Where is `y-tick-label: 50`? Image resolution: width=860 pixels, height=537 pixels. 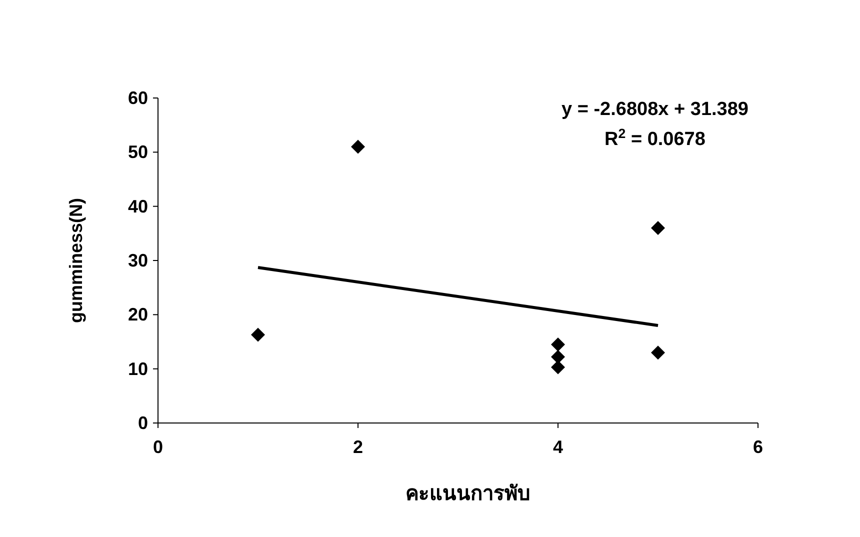
y-tick-label: 50 is located at coordinates (138, 152).